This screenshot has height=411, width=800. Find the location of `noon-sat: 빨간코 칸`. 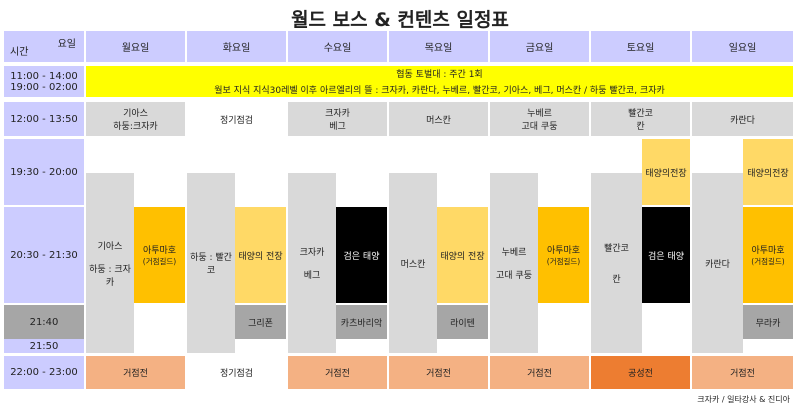

noon-sat: 빨간코 칸 is located at coordinates (640, 119).